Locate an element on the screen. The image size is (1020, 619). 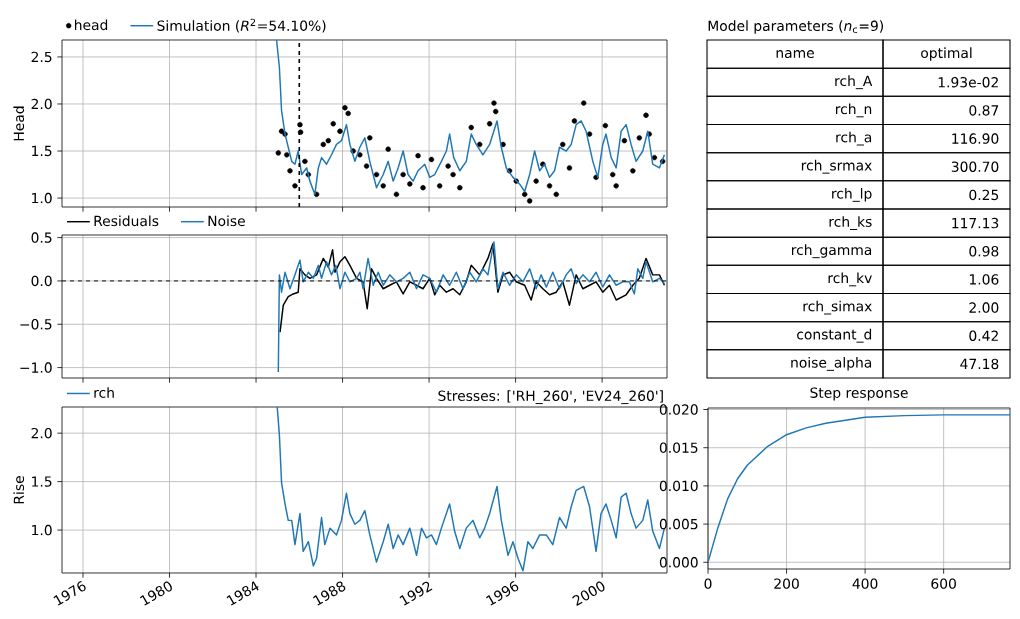
text: 0.98 is located at coordinates (984, 251).